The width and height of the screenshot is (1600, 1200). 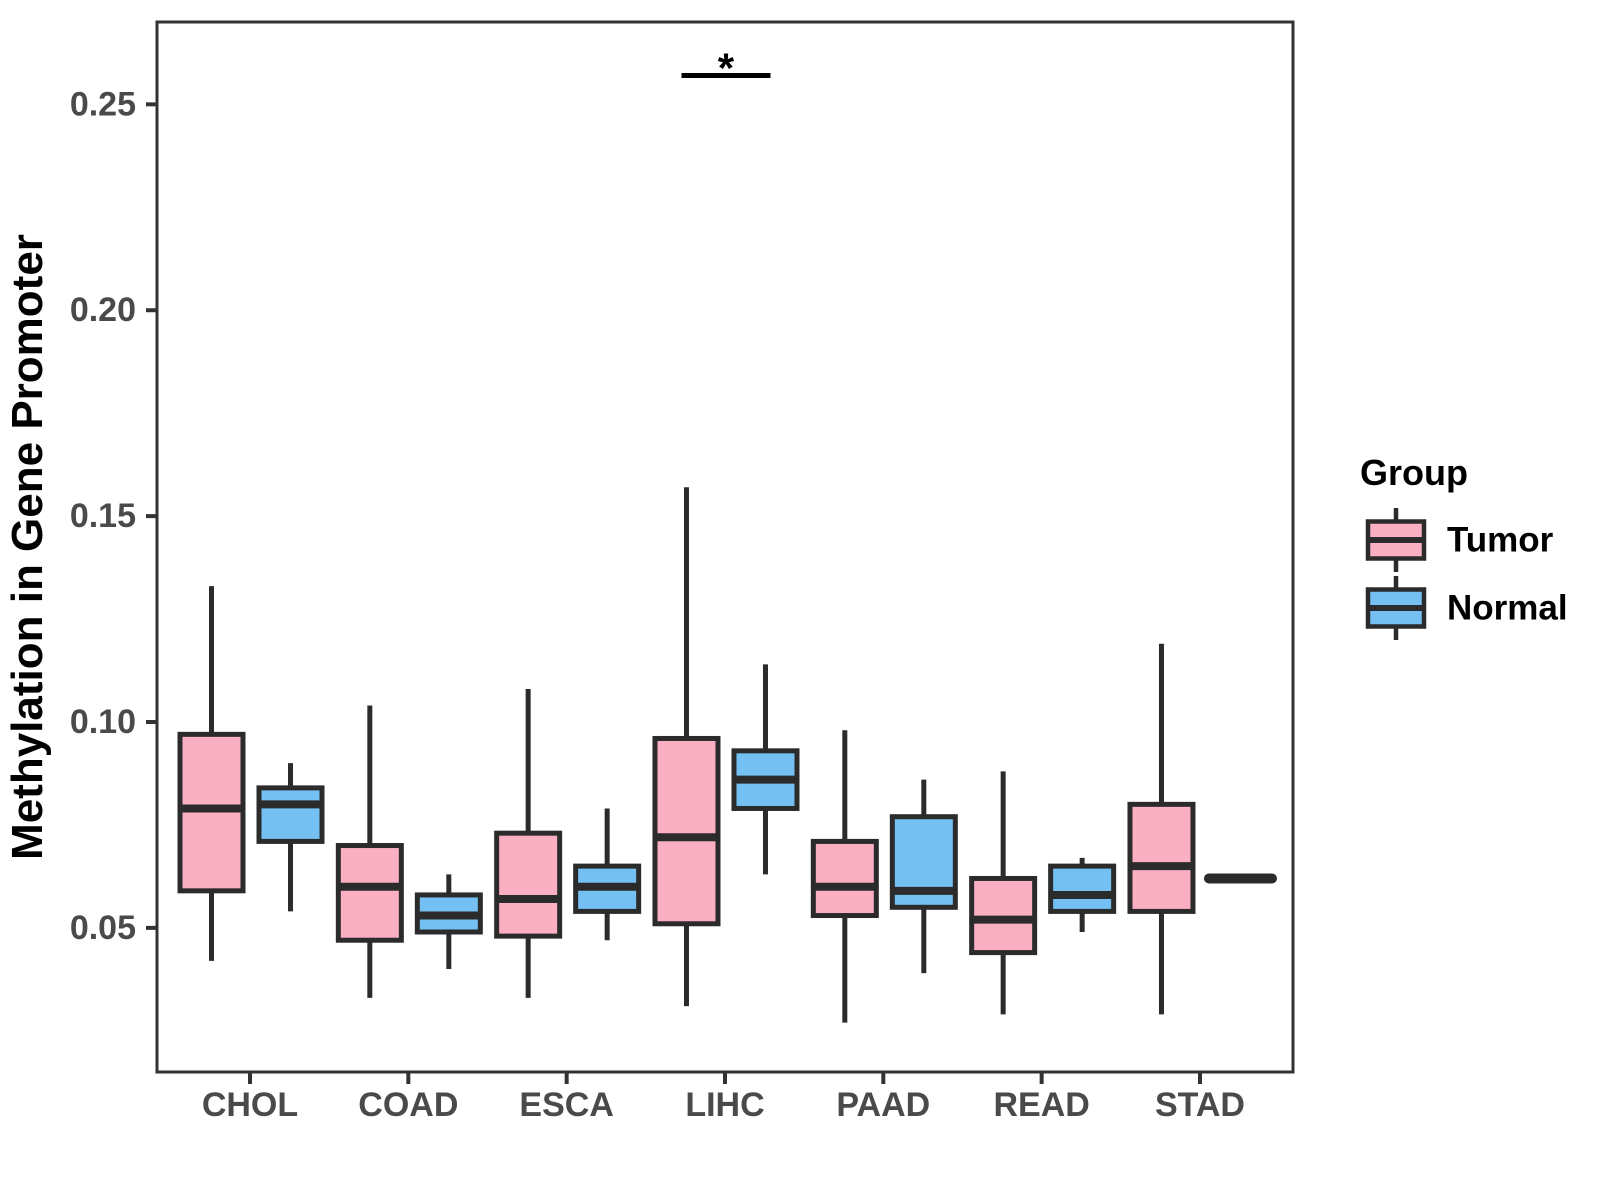 What do you see at coordinates (883, 1105) in the screenshot?
I see `x-category-label: PAAD` at bounding box center [883, 1105].